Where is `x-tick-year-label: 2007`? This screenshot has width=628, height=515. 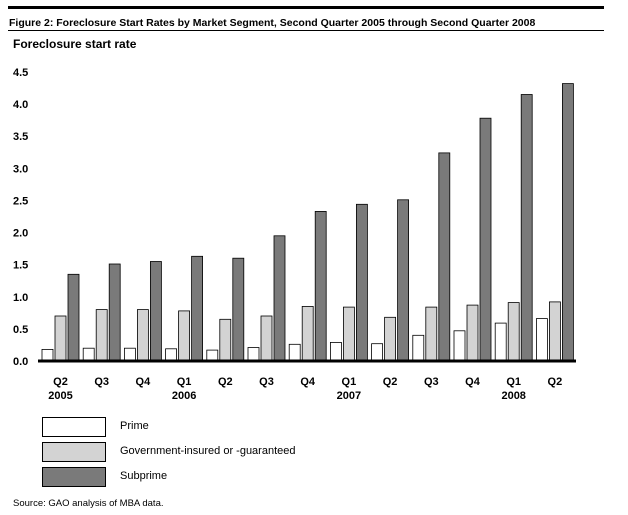 x-tick-year-label: 2007 is located at coordinates (349, 396).